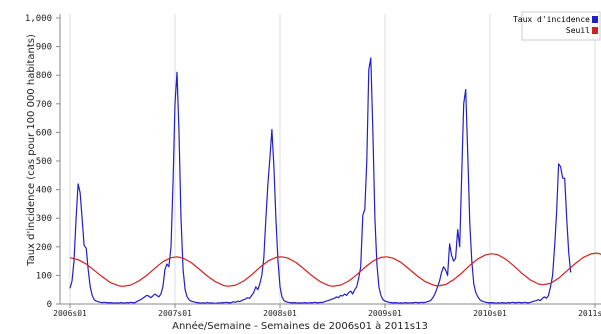 This screenshot has width=601, height=334. I want to click on y-tick-label-6: 600, so click(44, 133).